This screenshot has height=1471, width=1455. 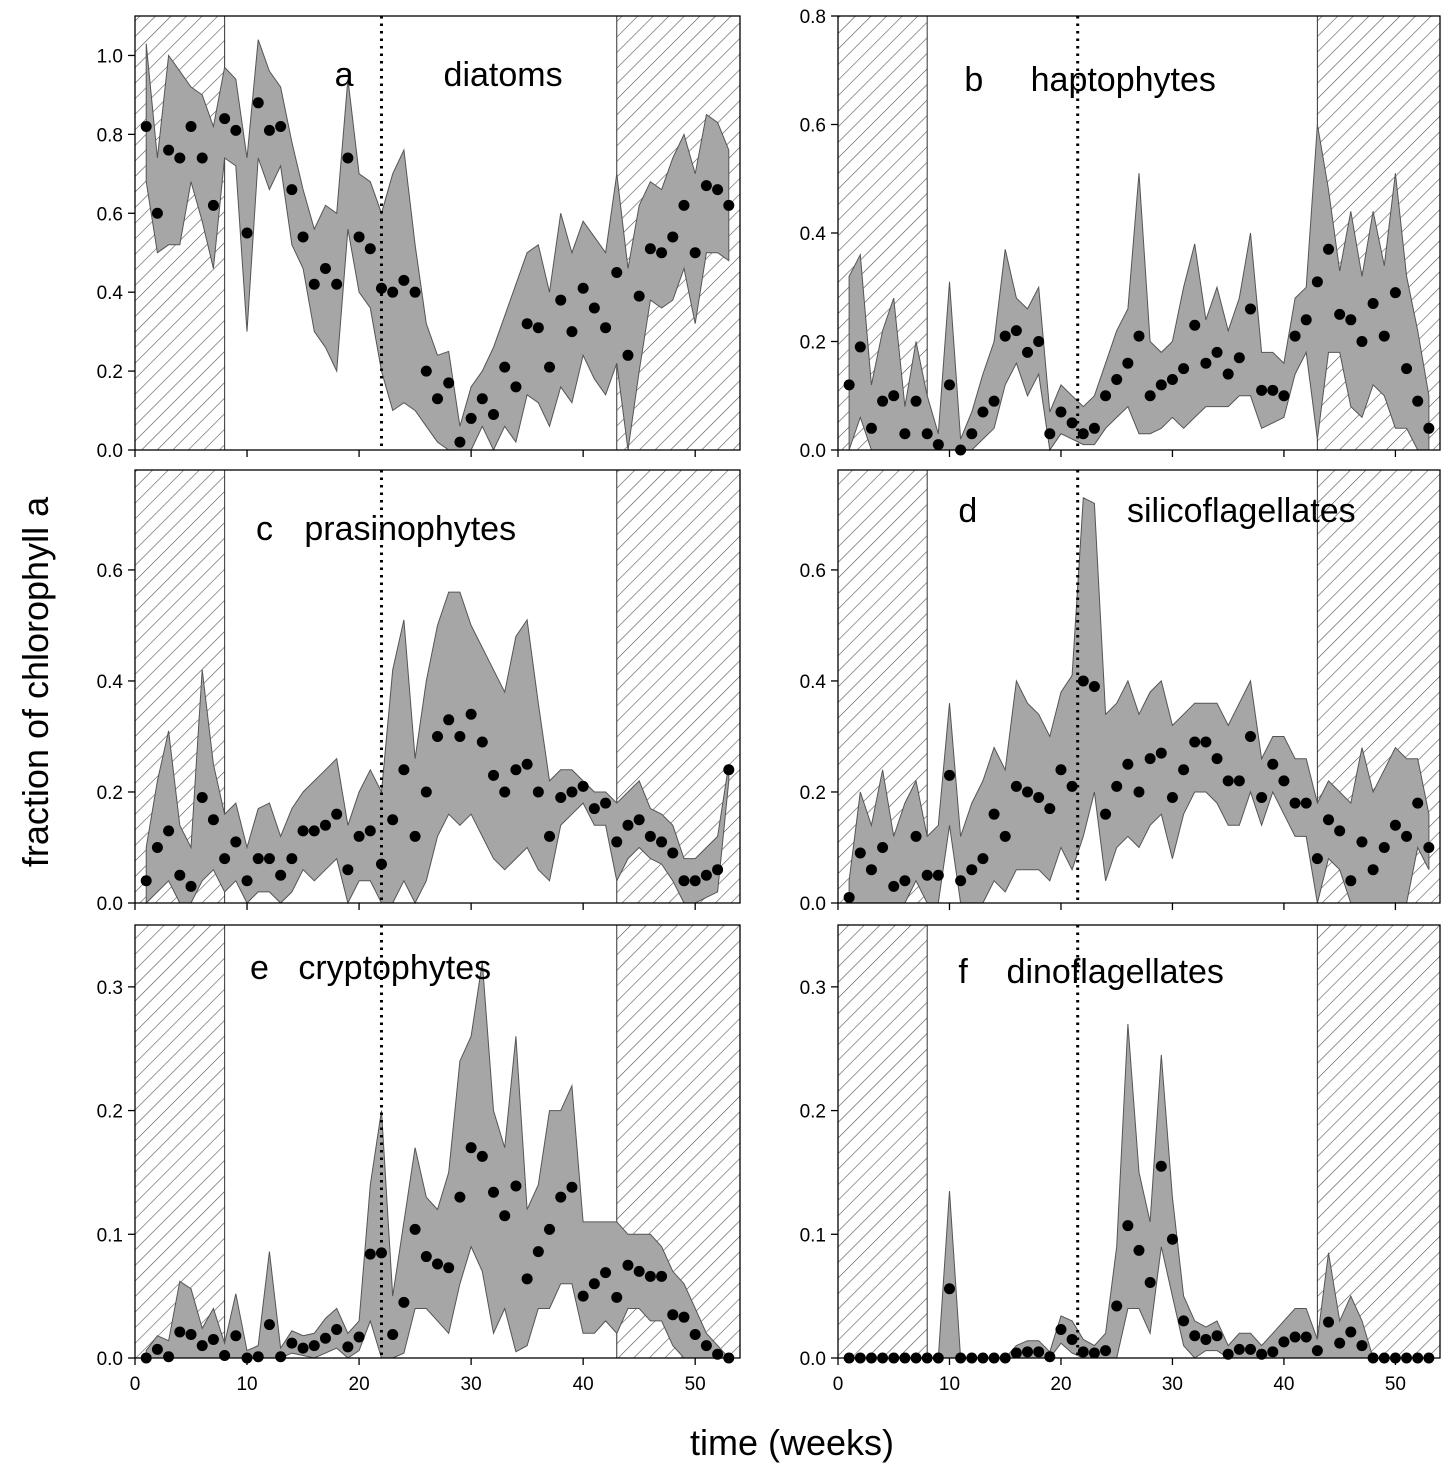 I want to click on y-tick-label: 0.8, so click(x=813, y=17).